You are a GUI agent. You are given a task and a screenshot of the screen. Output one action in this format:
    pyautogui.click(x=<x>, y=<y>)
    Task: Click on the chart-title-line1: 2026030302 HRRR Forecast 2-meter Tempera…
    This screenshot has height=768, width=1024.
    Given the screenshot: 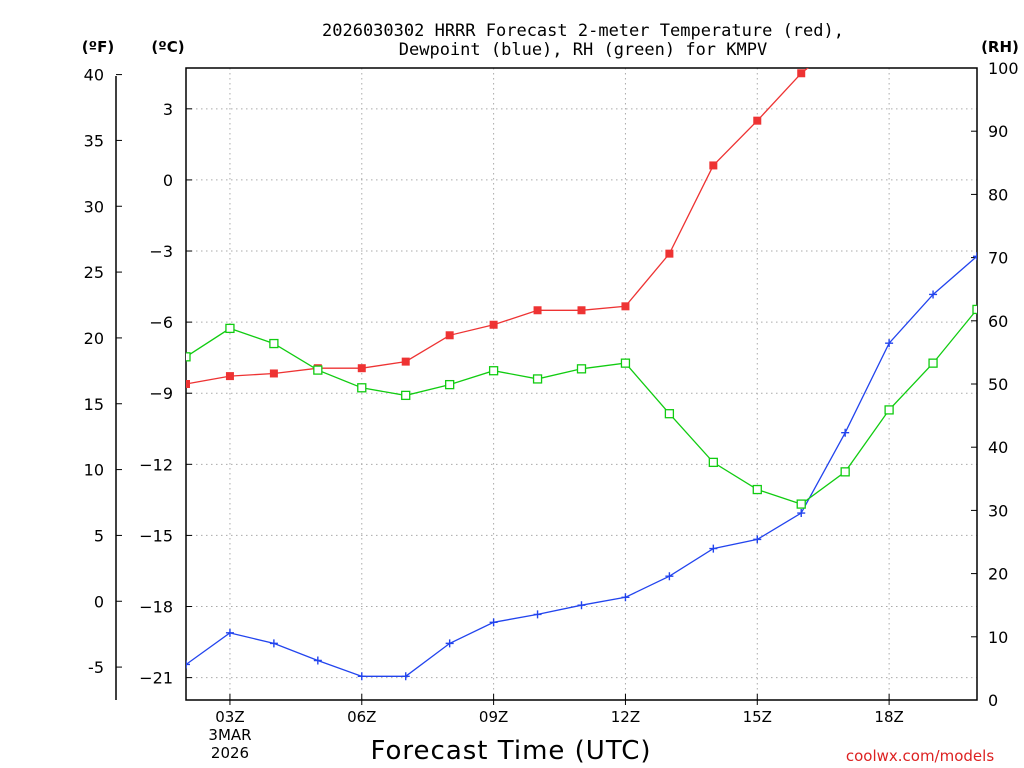 What is the action you would take?
    pyautogui.click(x=583, y=31)
    